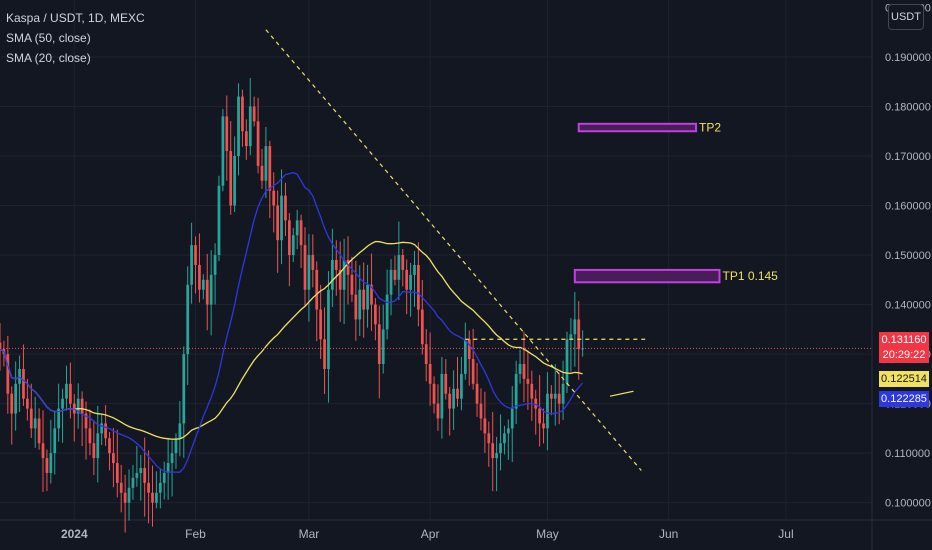  Describe the element at coordinates (904, 399) in the screenshot. I see `sma20-value-tag: 0.122285` at that location.